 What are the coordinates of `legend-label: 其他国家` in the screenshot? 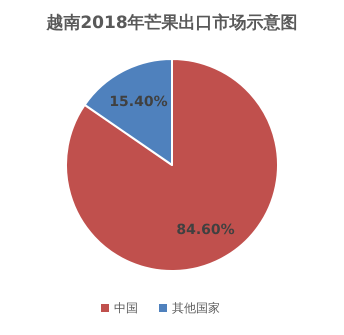 It's located at (196, 308).